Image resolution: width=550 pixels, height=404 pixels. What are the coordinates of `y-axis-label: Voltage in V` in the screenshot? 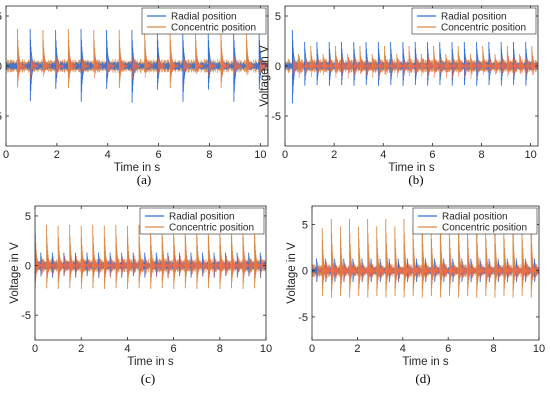 It's located at (292, 273).